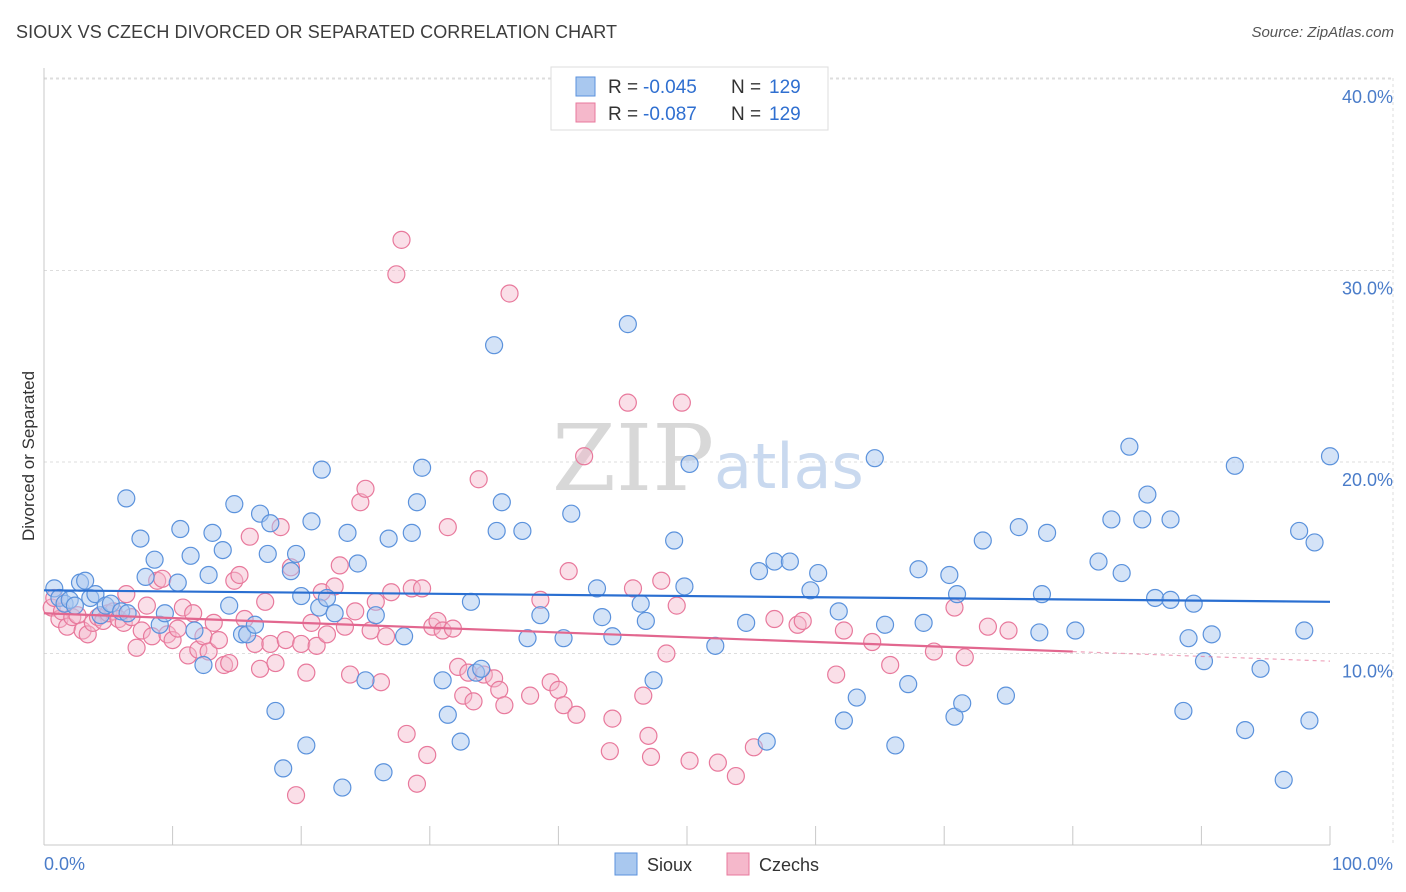  Describe the element at coordinates (789, 865) in the screenshot. I see `legend-label-czechs: Czechs` at that location.